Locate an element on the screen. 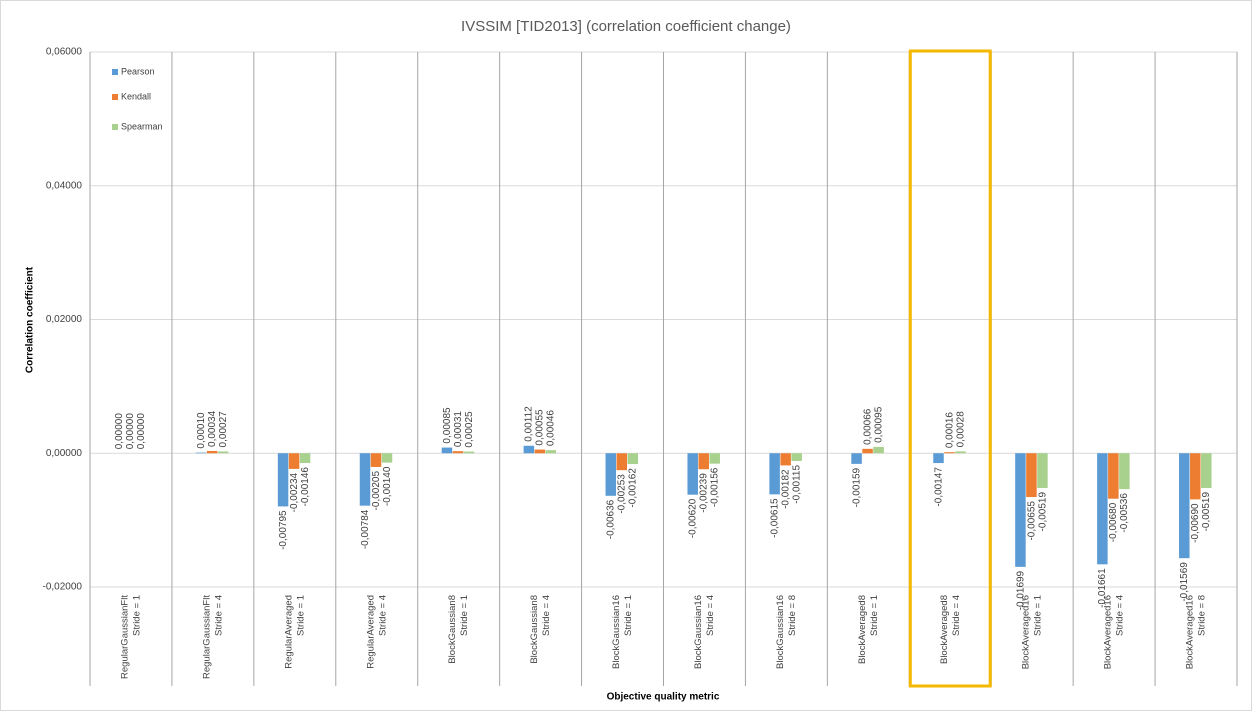 The image size is (1252, 711). data-label: -0,00536 is located at coordinates (1124, 513).